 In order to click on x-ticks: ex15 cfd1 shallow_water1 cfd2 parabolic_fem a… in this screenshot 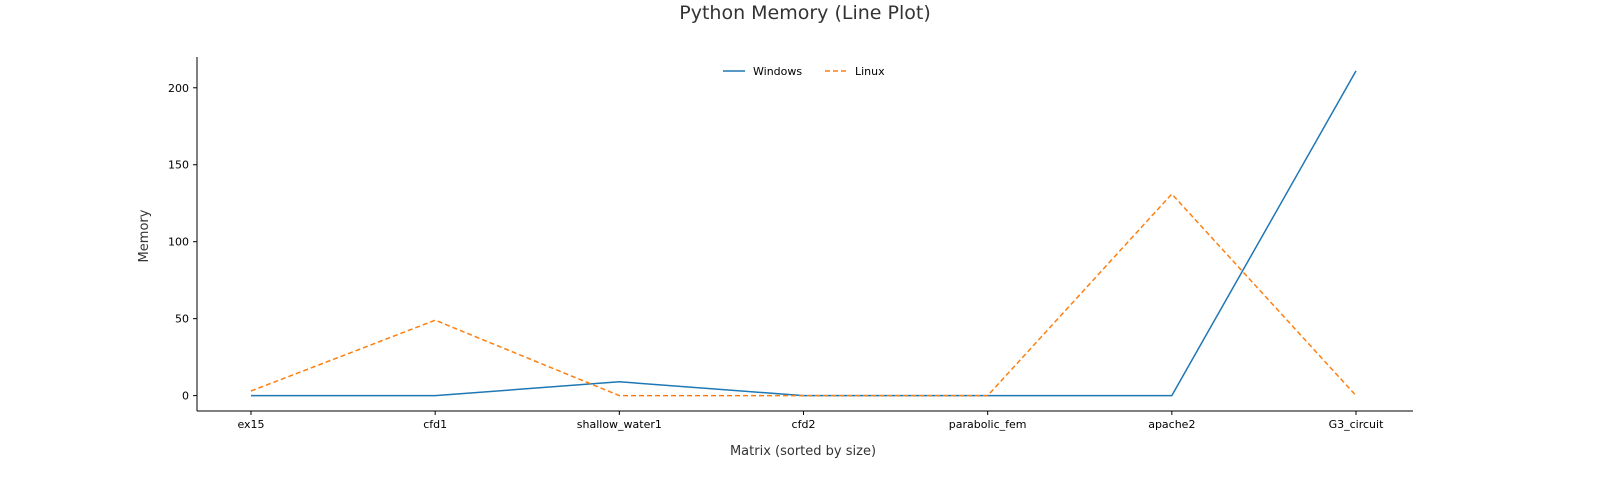, I will do `click(810, 421)`.